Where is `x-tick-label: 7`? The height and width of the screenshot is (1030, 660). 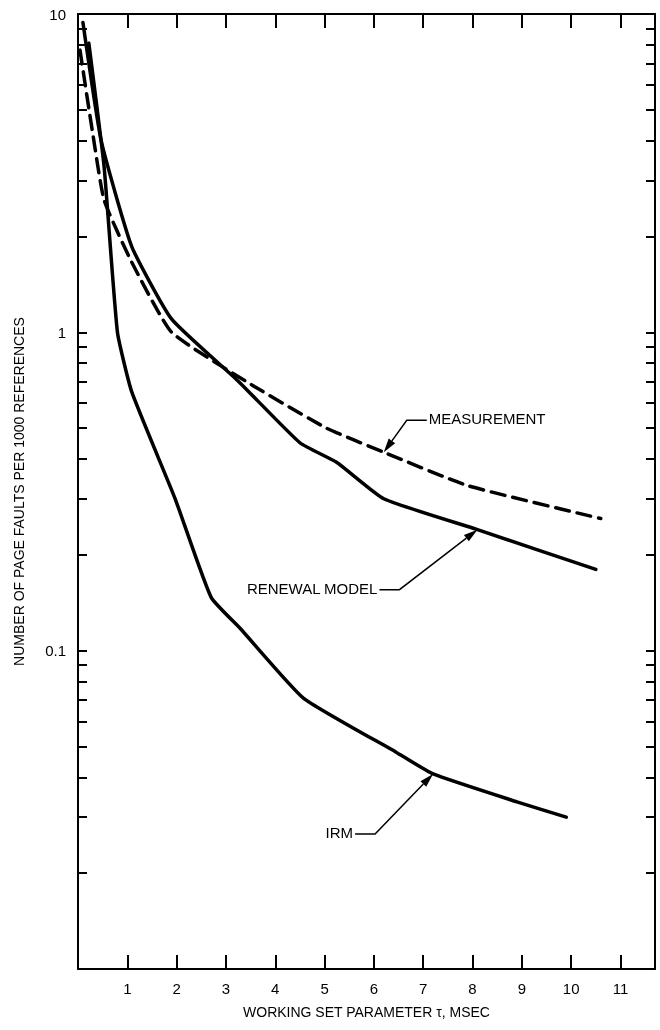
x-tick-label: 7 is located at coordinates (423, 988).